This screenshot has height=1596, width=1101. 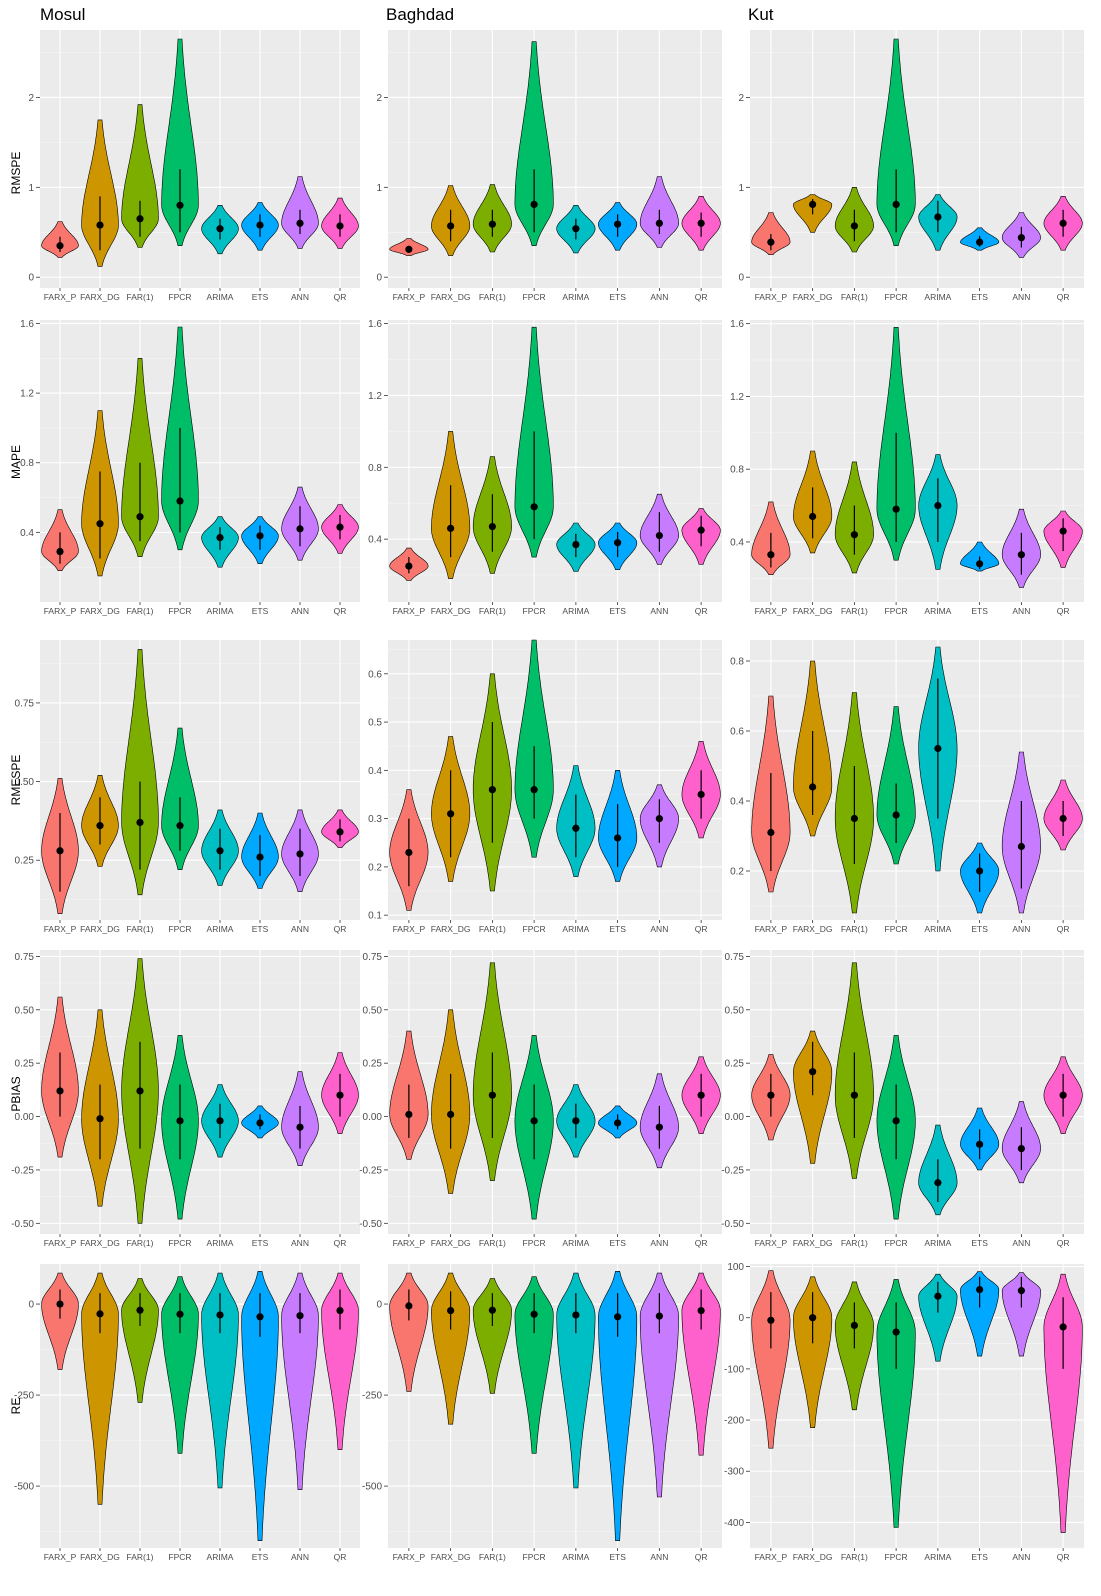 What do you see at coordinates (300, 1381) in the screenshot?
I see `violin-ann` at bounding box center [300, 1381].